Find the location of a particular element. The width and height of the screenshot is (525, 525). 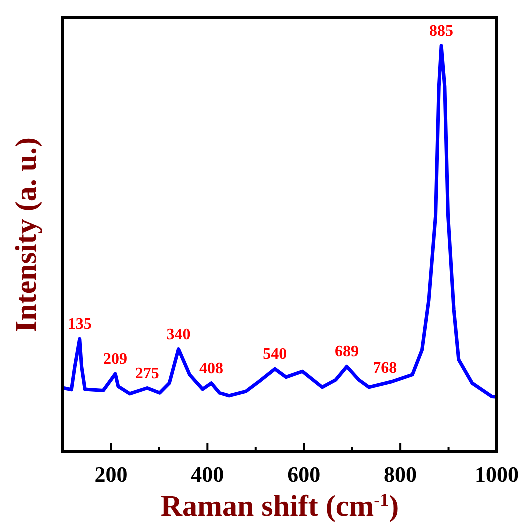

x-tick-label: 200 is located at coordinates (111, 474).